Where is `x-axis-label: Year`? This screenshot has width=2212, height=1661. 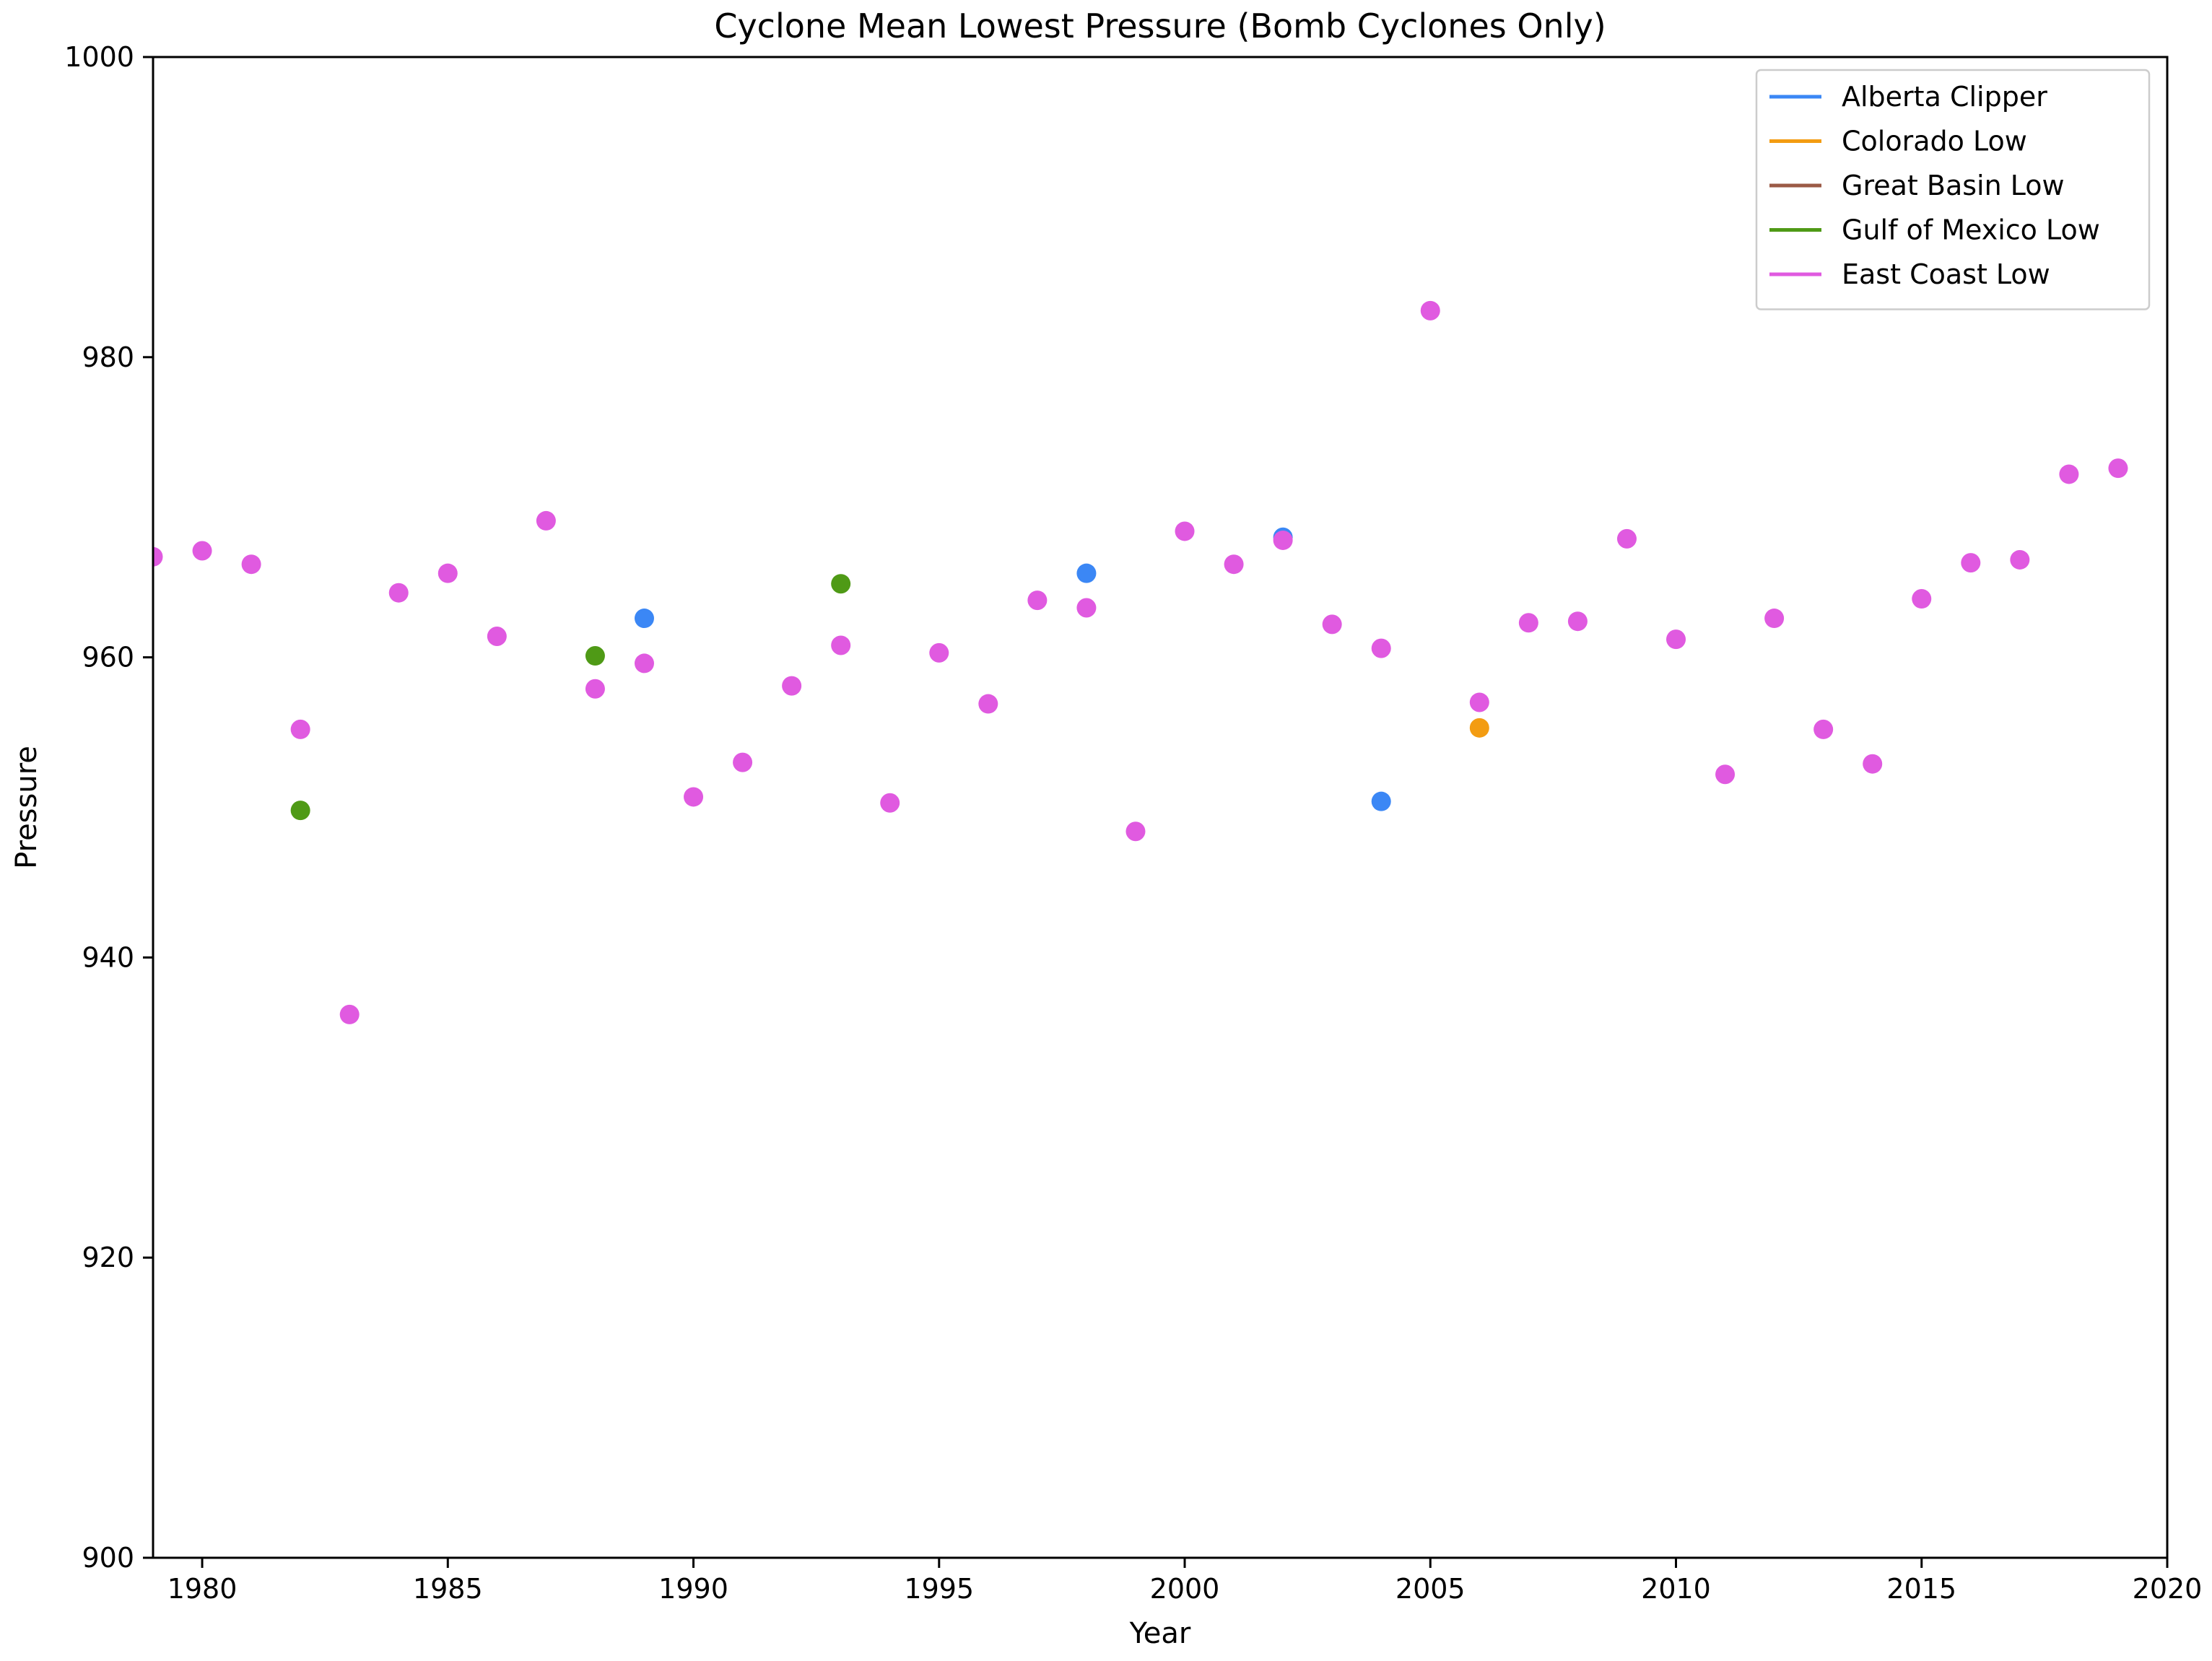
x-axis-label: Year is located at coordinates (1160, 1634).